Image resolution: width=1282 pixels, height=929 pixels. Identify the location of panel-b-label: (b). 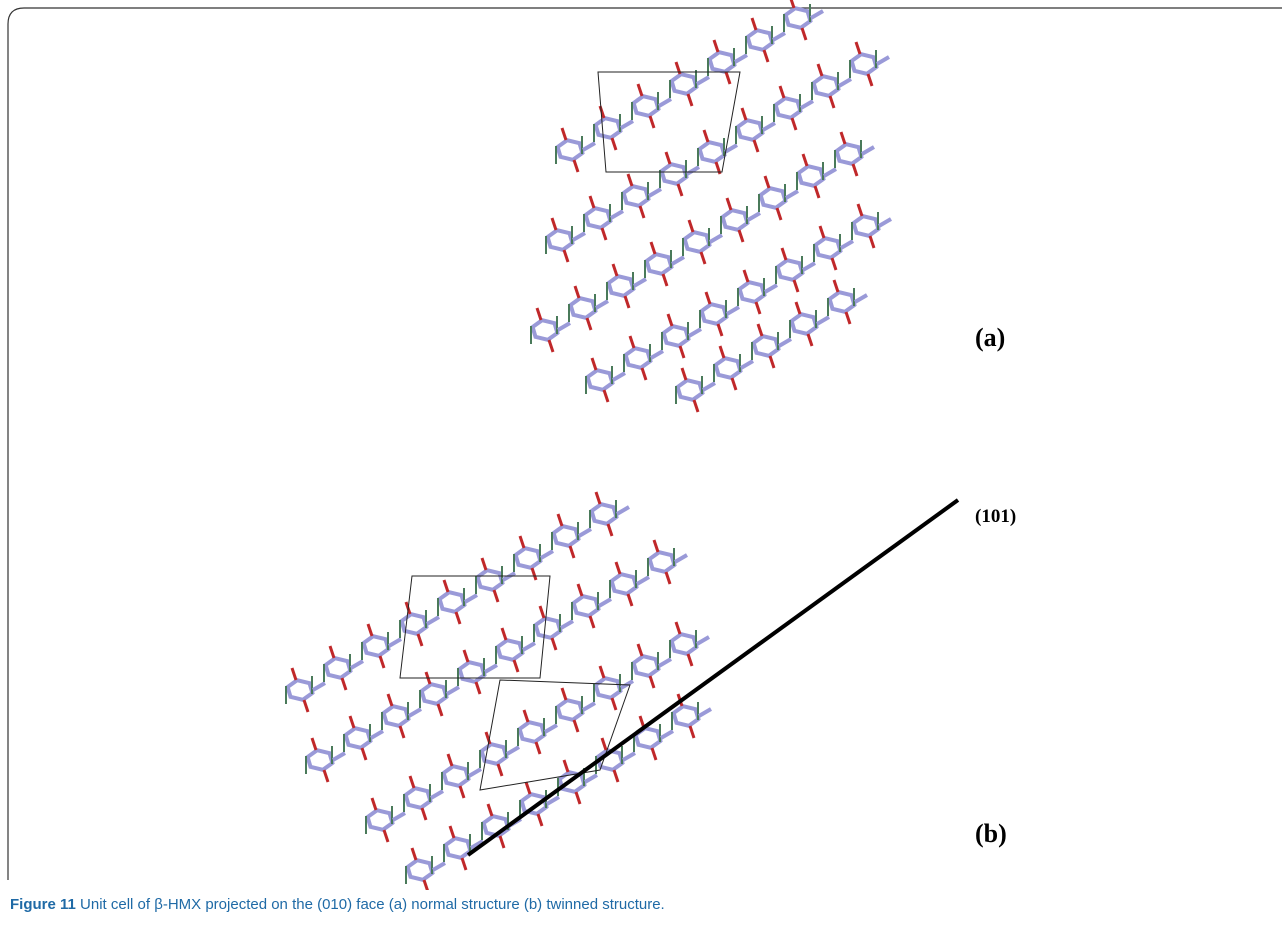
(991, 833).